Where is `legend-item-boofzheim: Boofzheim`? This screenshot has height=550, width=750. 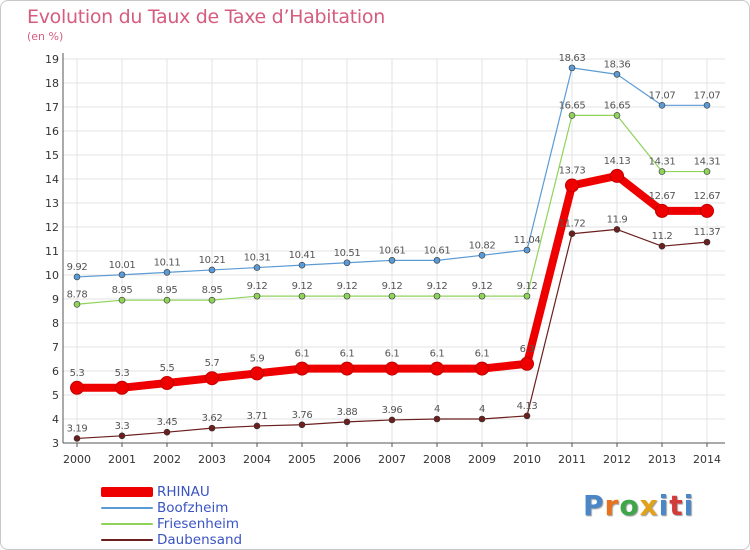 legend-item-boofzheim: Boofzheim is located at coordinates (171, 508).